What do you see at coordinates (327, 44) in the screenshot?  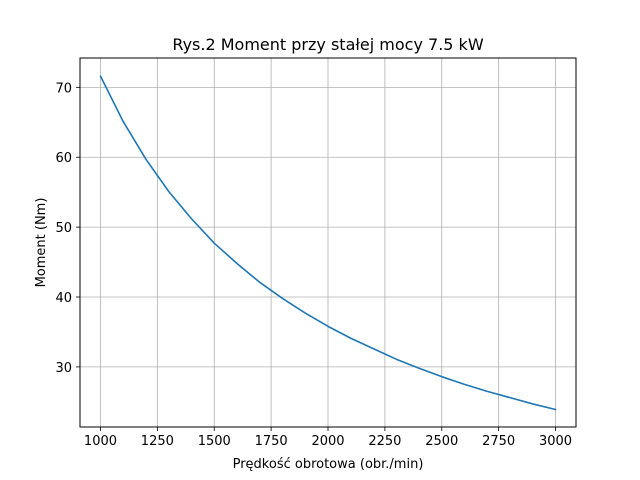 I see `chart-title: Rys.2 Moment przy stałej mocy 7.5 kW` at bounding box center [327, 44].